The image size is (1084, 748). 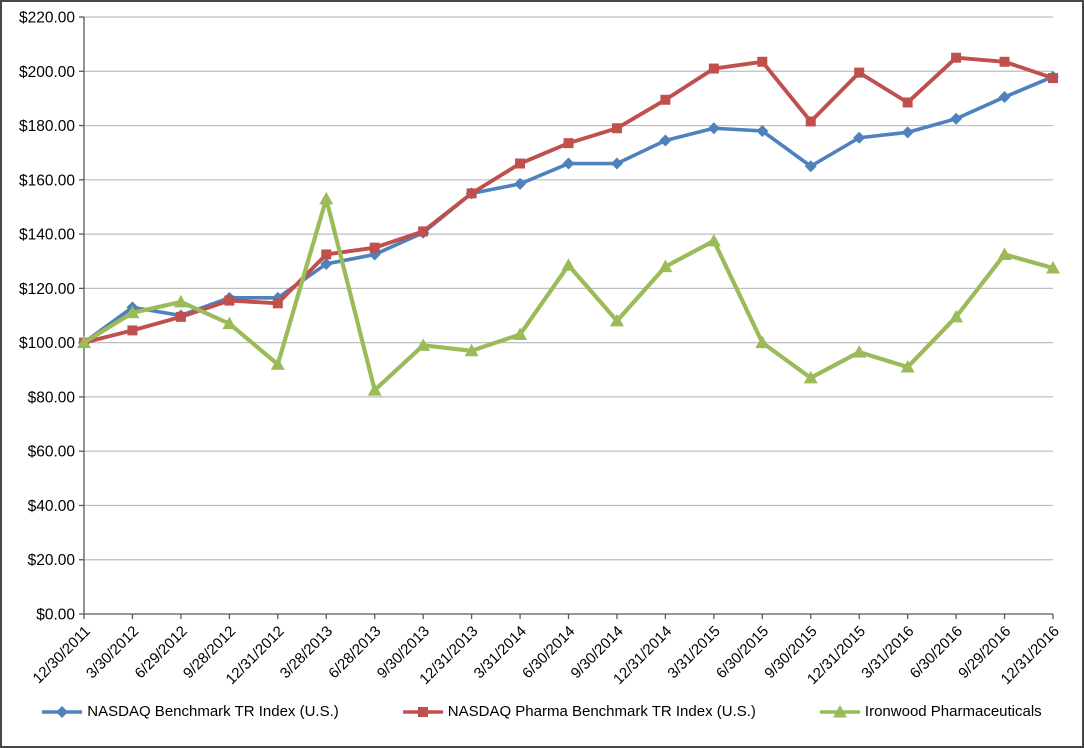 What do you see at coordinates (62, 655) in the screenshot?
I see `x-axis-tick-label: 12/30/2011` at bounding box center [62, 655].